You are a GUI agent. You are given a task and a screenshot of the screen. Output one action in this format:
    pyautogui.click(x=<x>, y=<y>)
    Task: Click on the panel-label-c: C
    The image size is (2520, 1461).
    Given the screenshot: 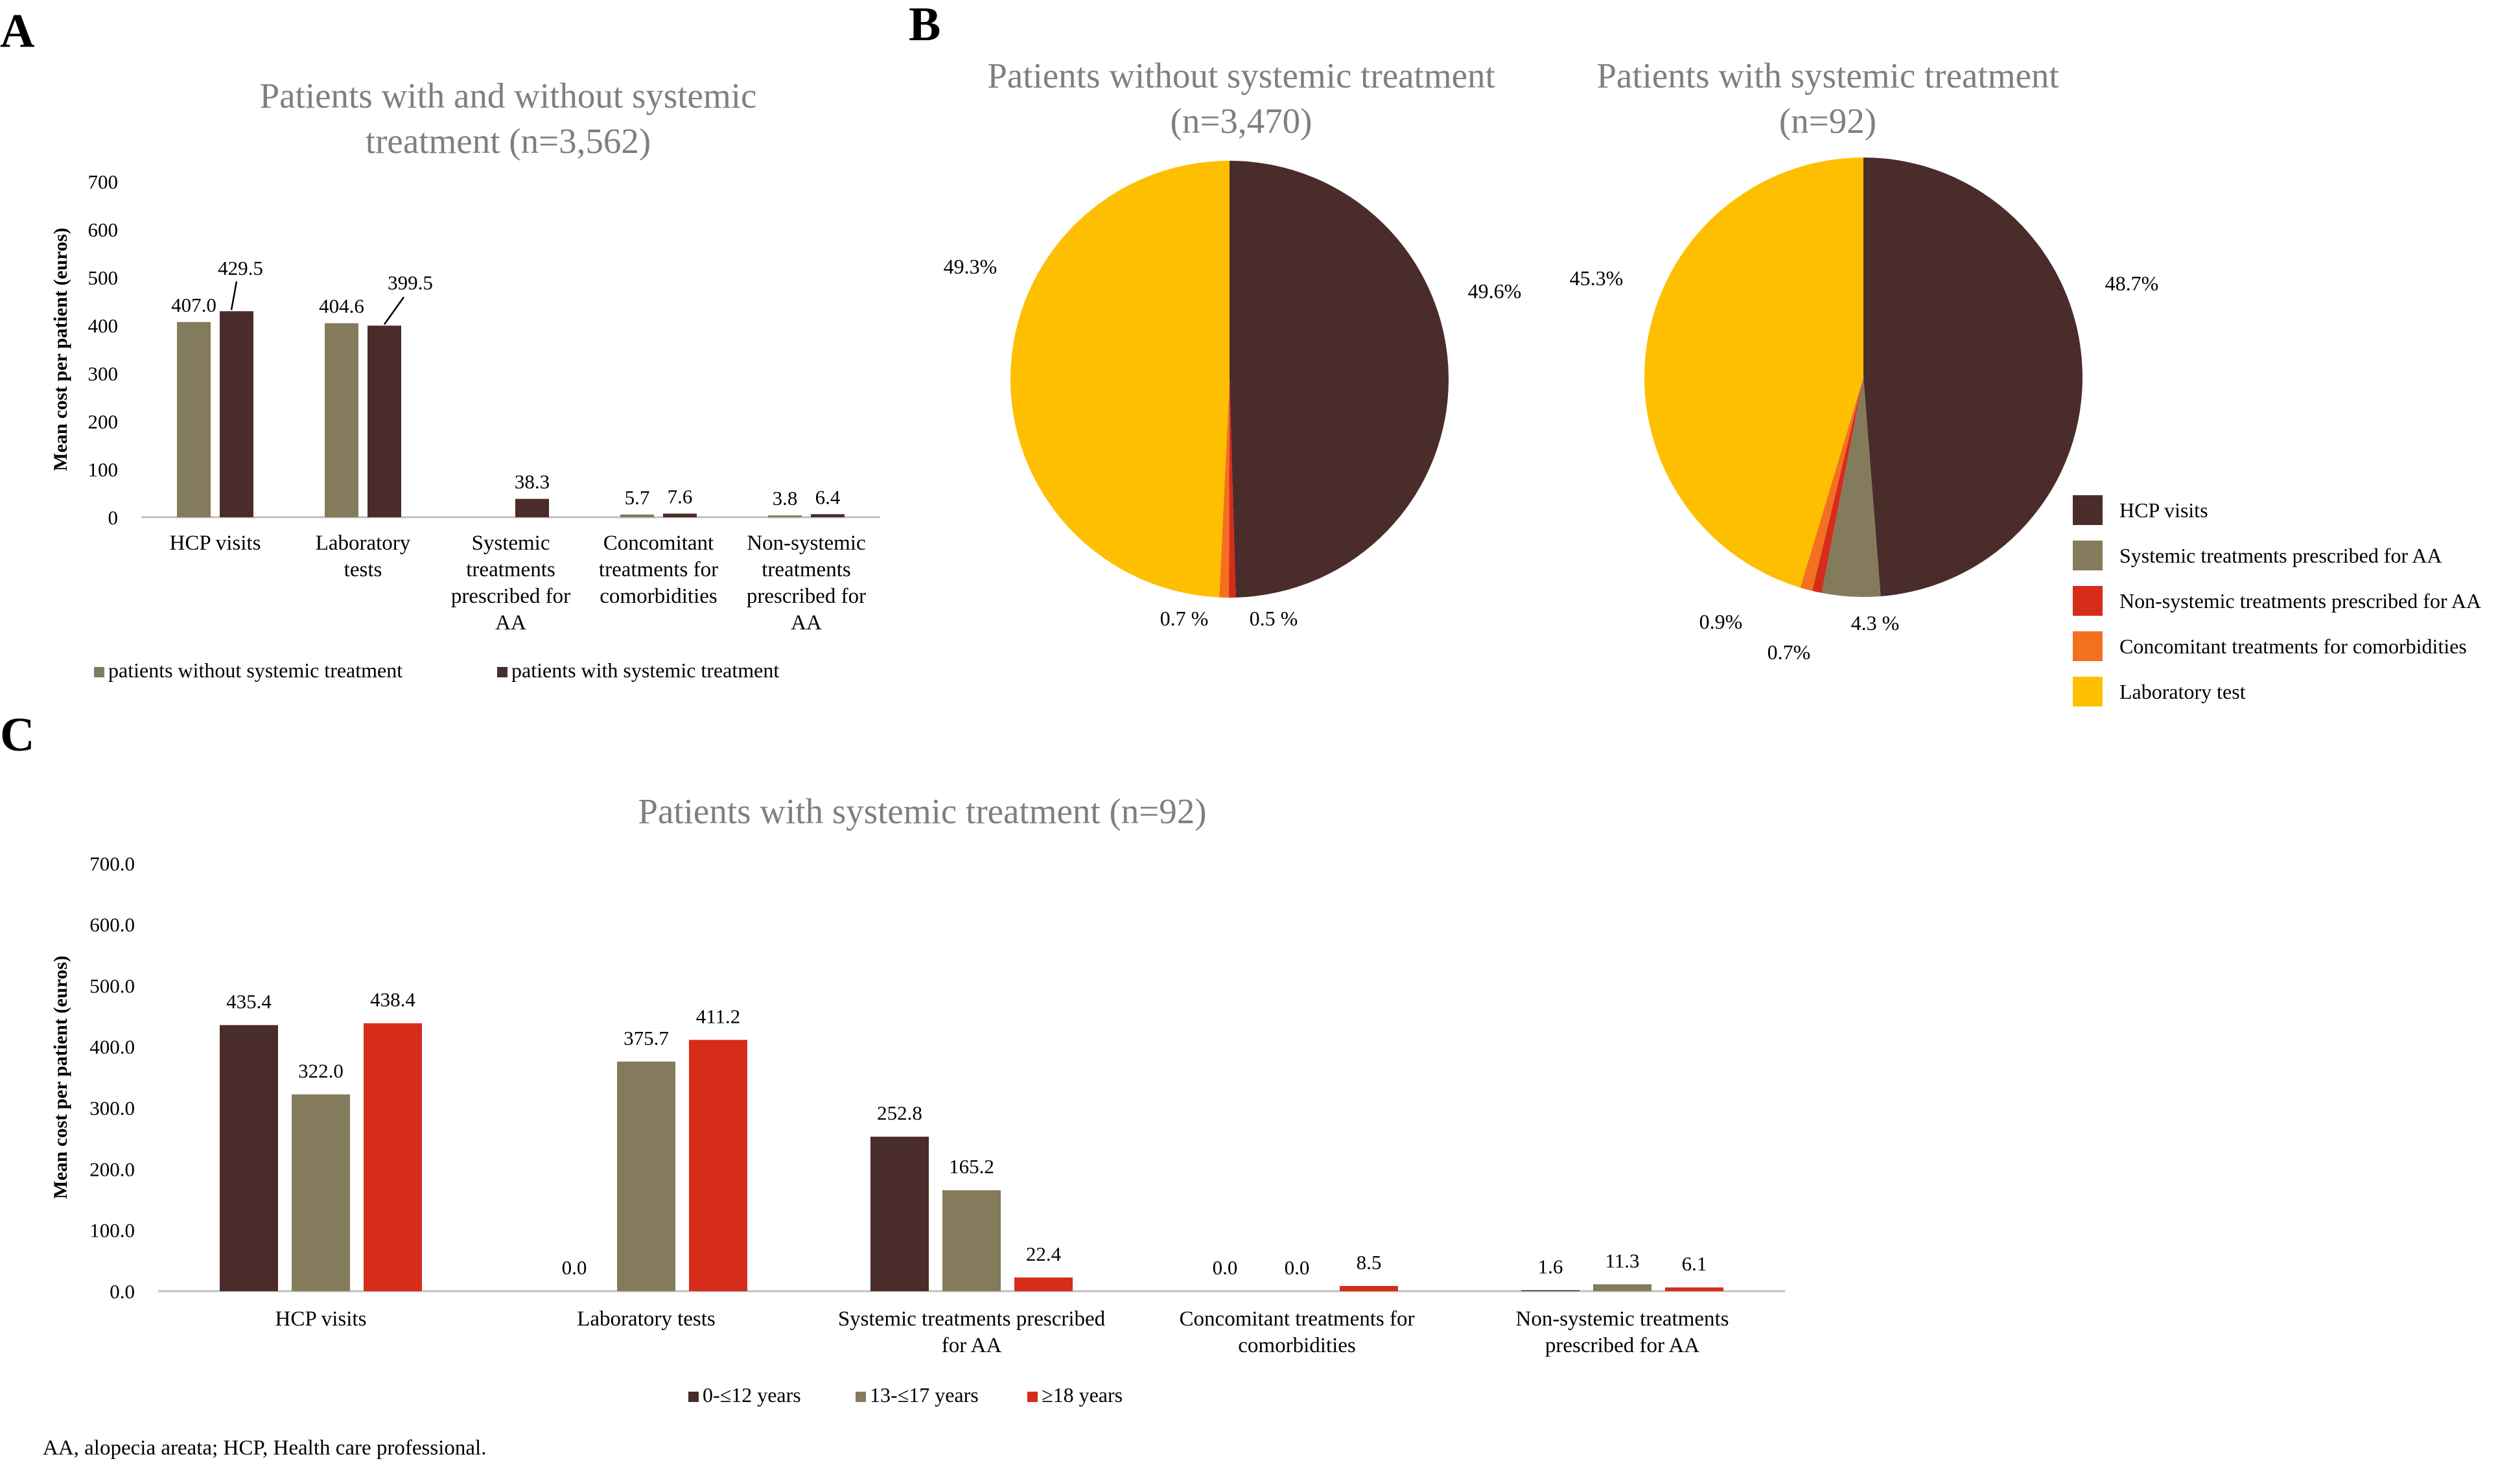 What is the action you would take?
    pyautogui.click(x=17, y=735)
    